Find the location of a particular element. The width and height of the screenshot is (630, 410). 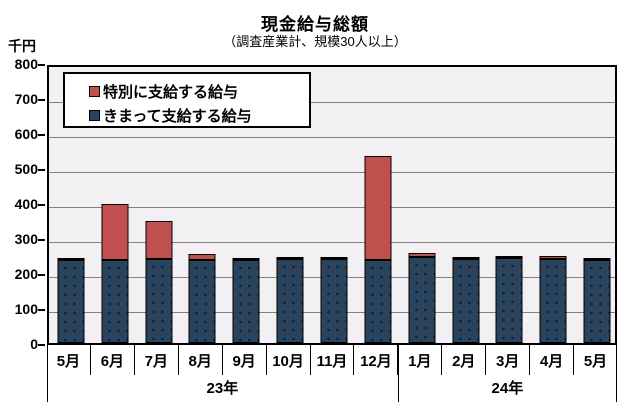

y-tick-label-400: 400 is located at coordinates (26, 204).